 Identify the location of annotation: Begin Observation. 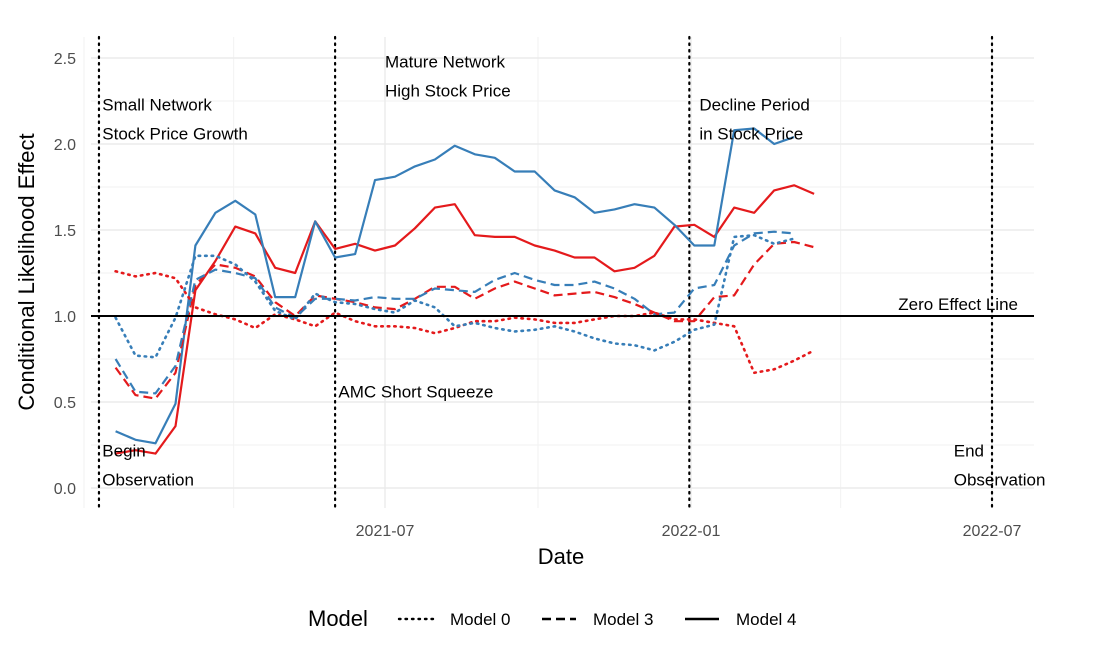
(148, 465).